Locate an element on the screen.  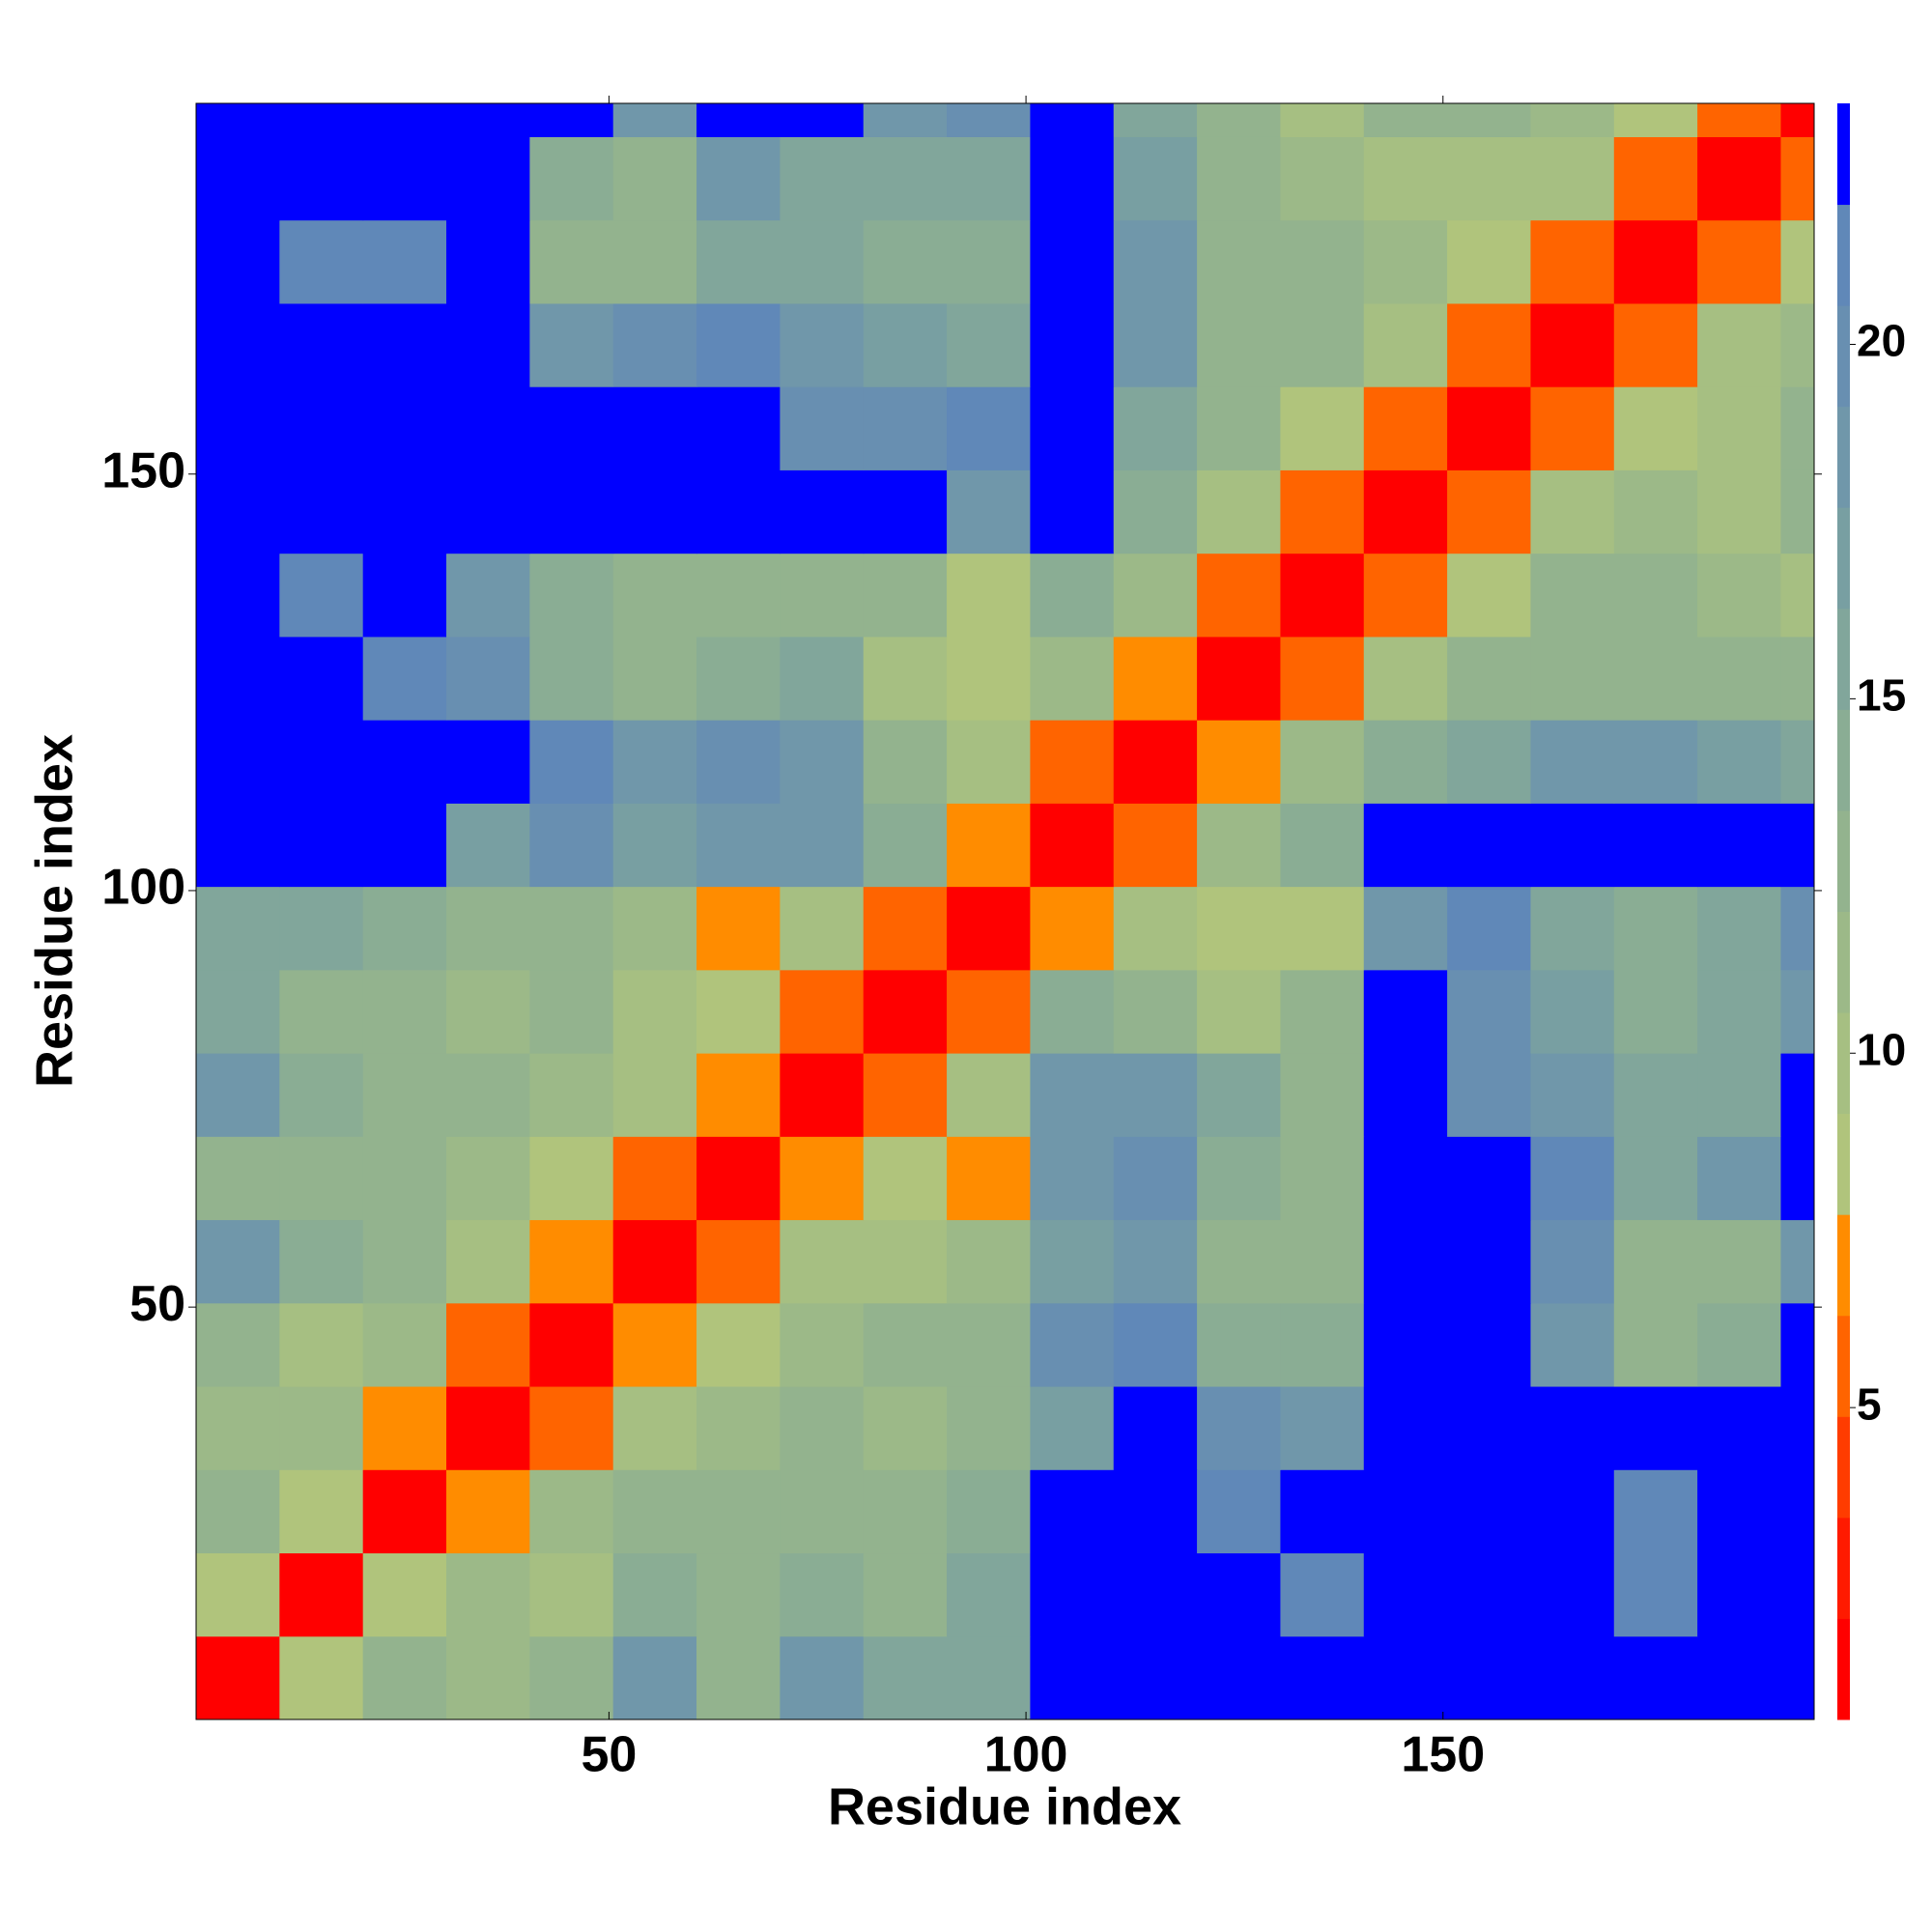
x-tick-label: 50 is located at coordinates (609, 1755).